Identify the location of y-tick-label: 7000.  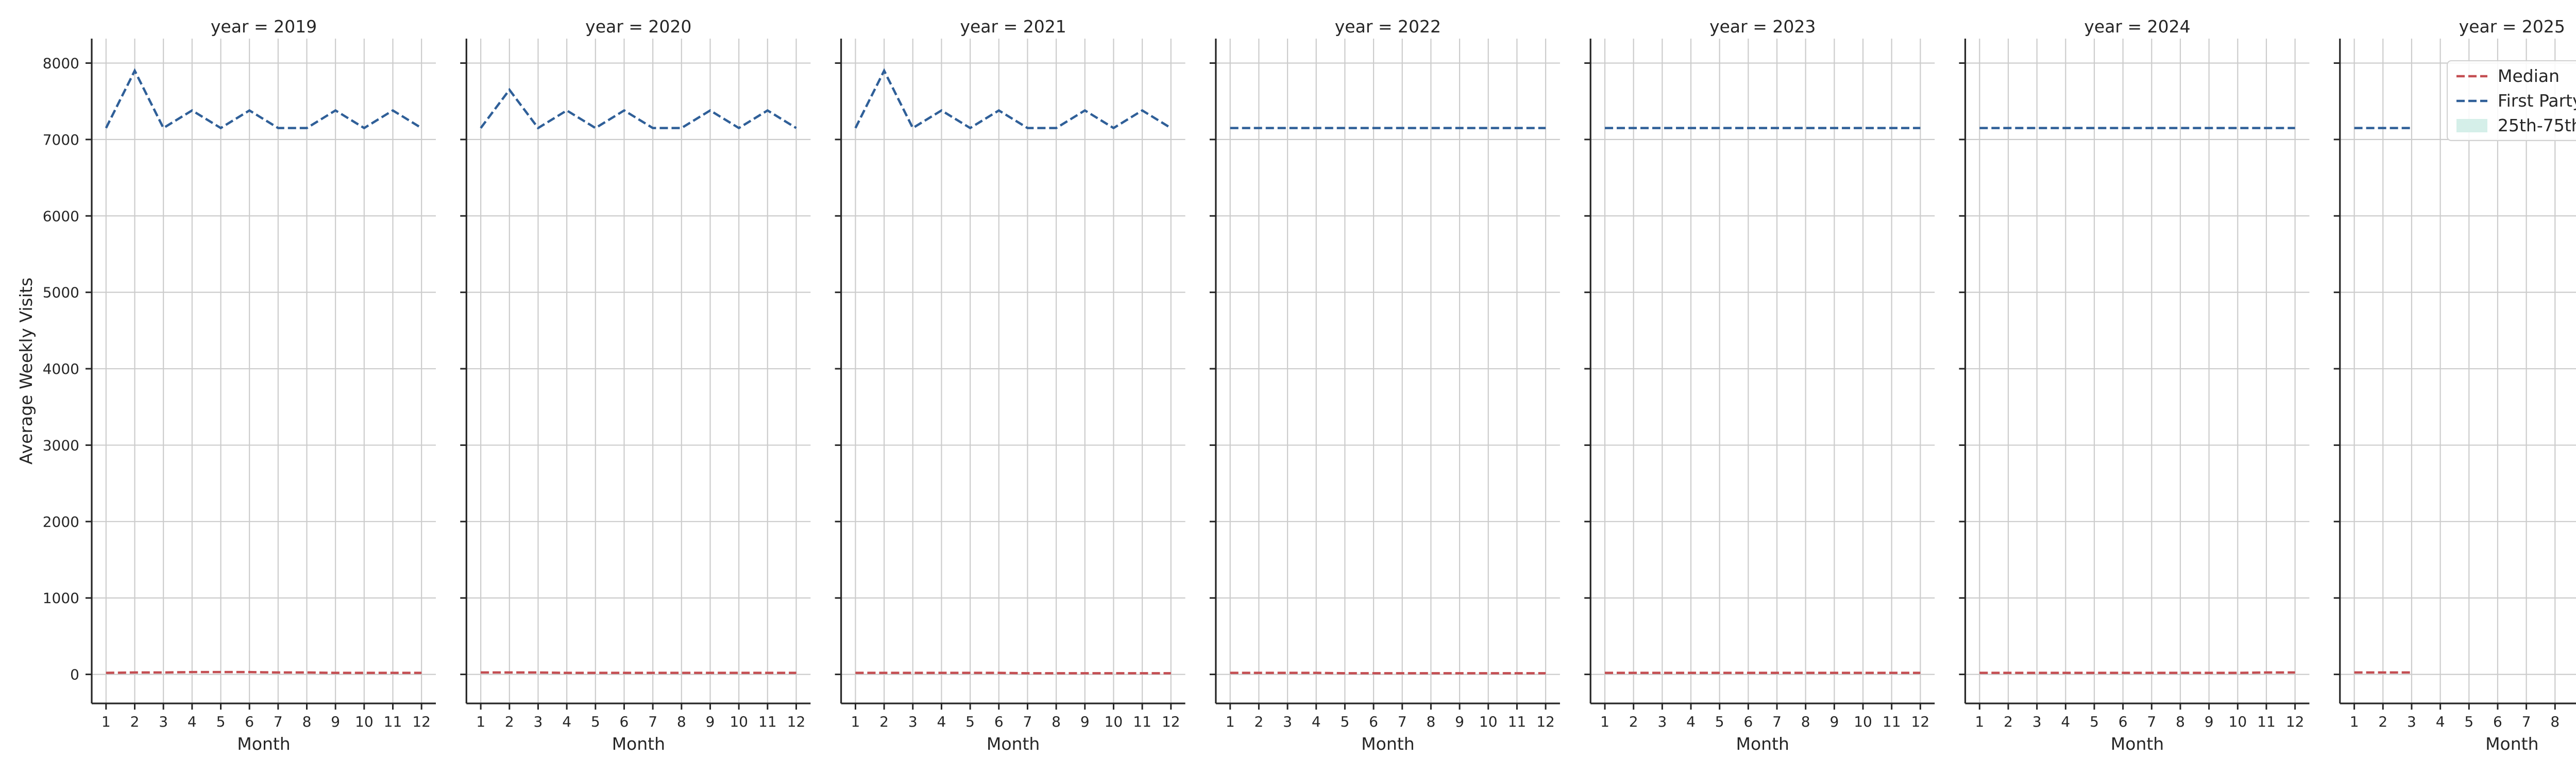
(61, 139).